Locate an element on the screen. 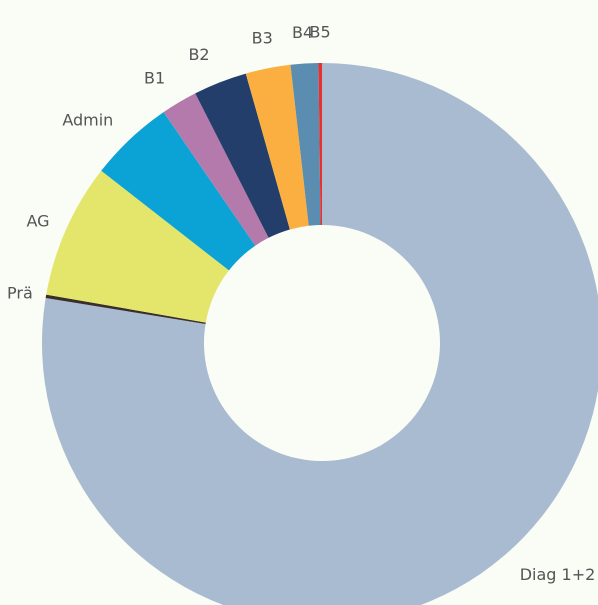 The image size is (598, 605). slice-label: B2 is located at coordinates (198, 54).